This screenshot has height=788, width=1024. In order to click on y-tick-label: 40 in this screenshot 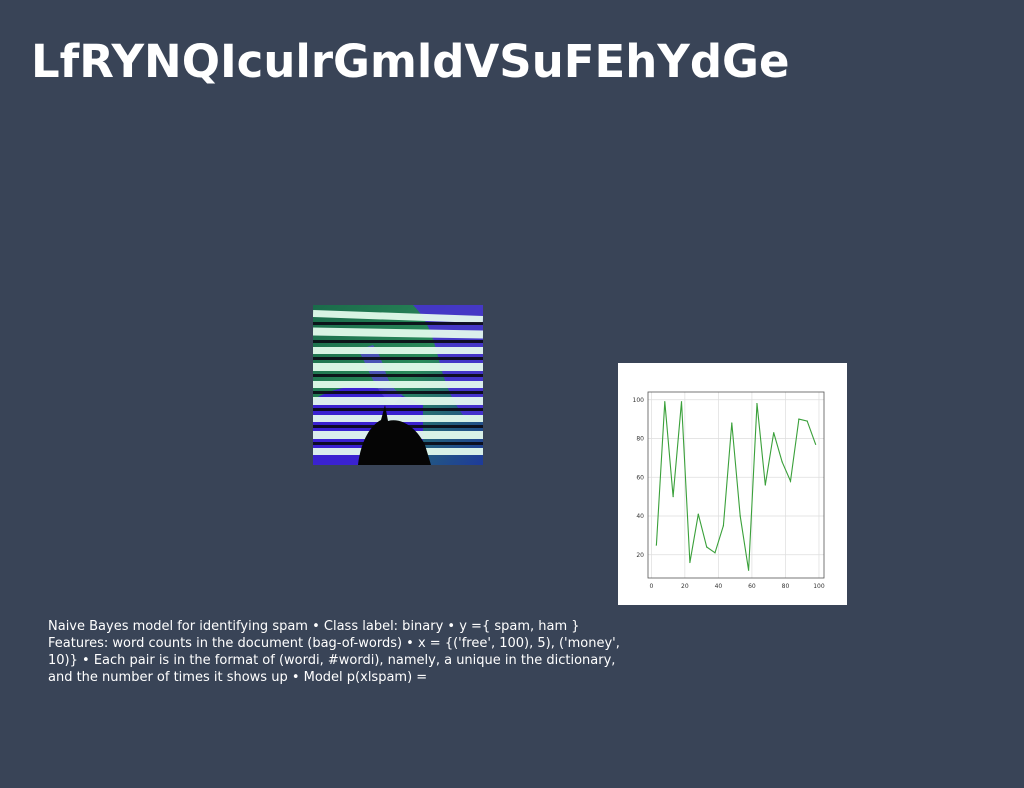, I will do `click(640, 516)`.